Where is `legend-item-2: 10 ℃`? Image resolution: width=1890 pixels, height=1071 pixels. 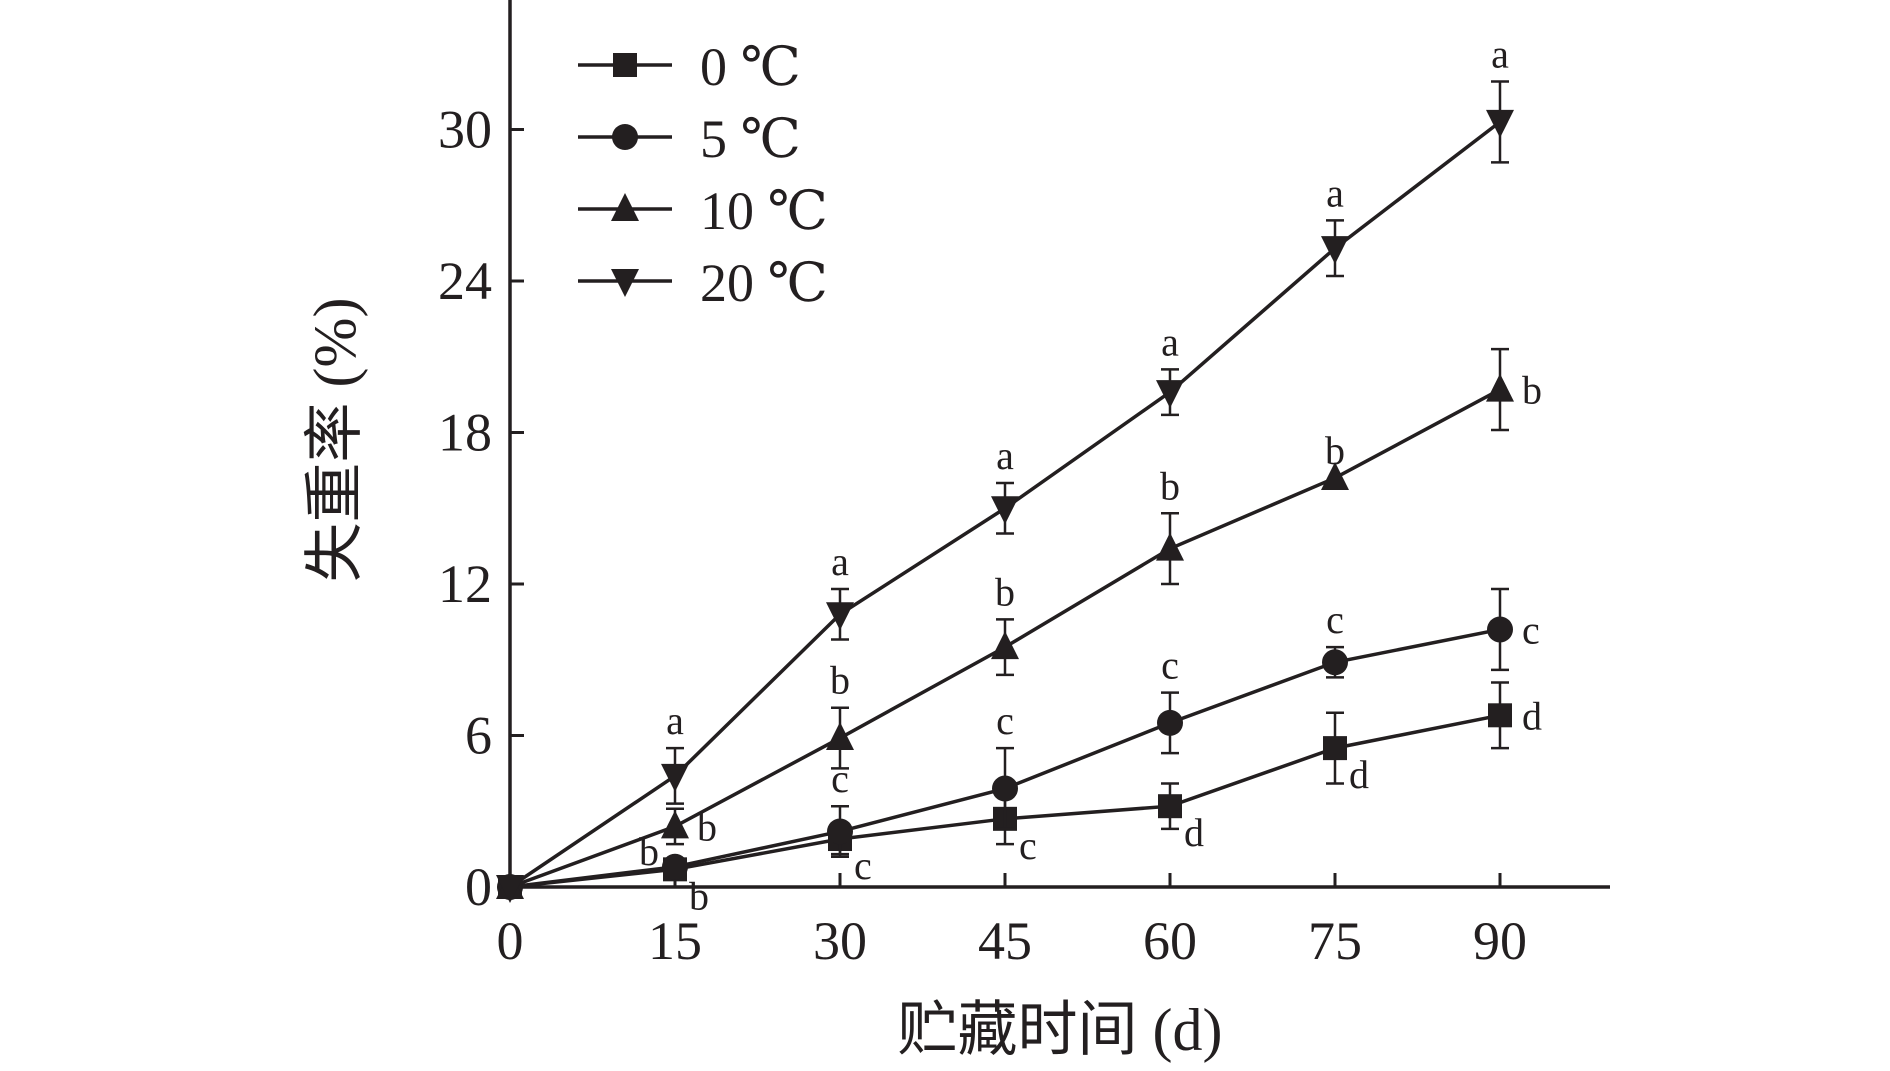
legend-item-2: 10 ℃ is located at coordinates (703, 211).